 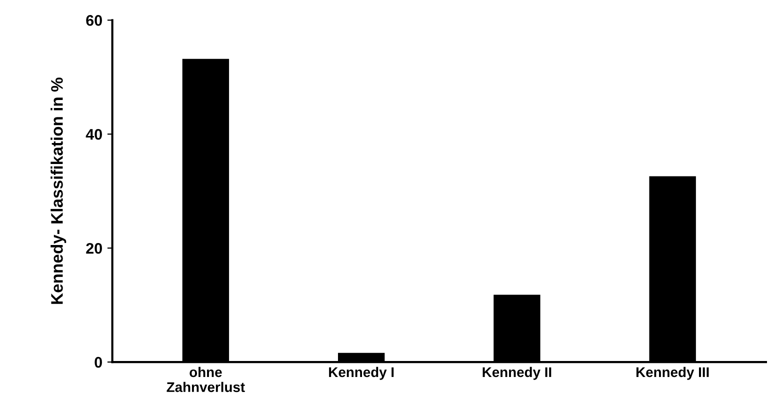 I want to click on y-tick-label: 0, so click(x=98, y=362).